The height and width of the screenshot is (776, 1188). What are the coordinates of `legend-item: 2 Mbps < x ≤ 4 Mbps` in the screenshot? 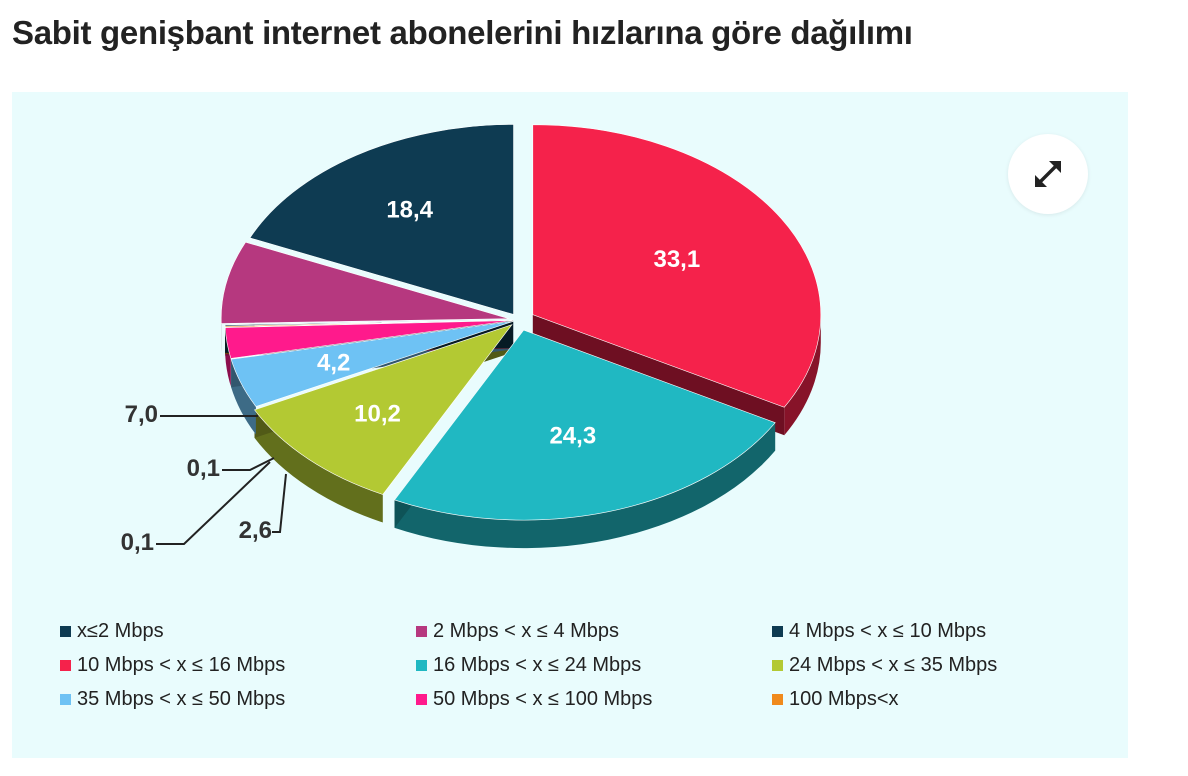 It's located at (594, 631).